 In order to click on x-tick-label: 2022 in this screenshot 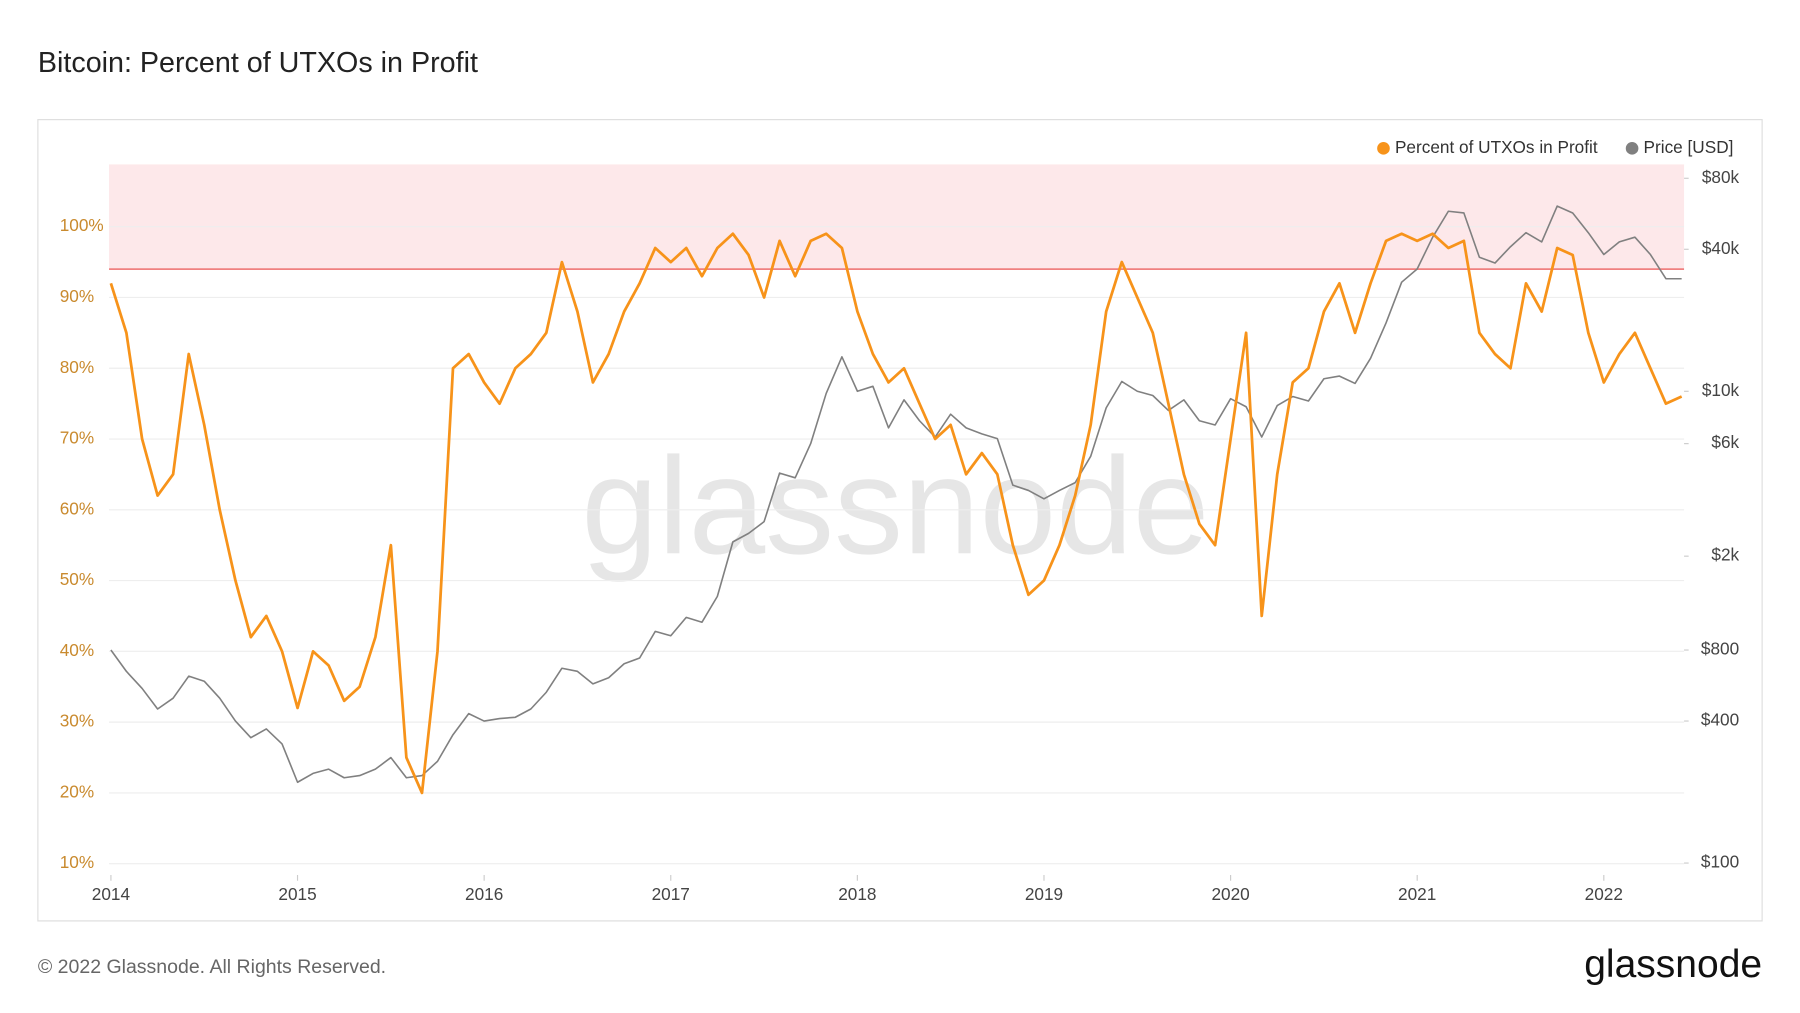, I will do `click(1604, 894)`.